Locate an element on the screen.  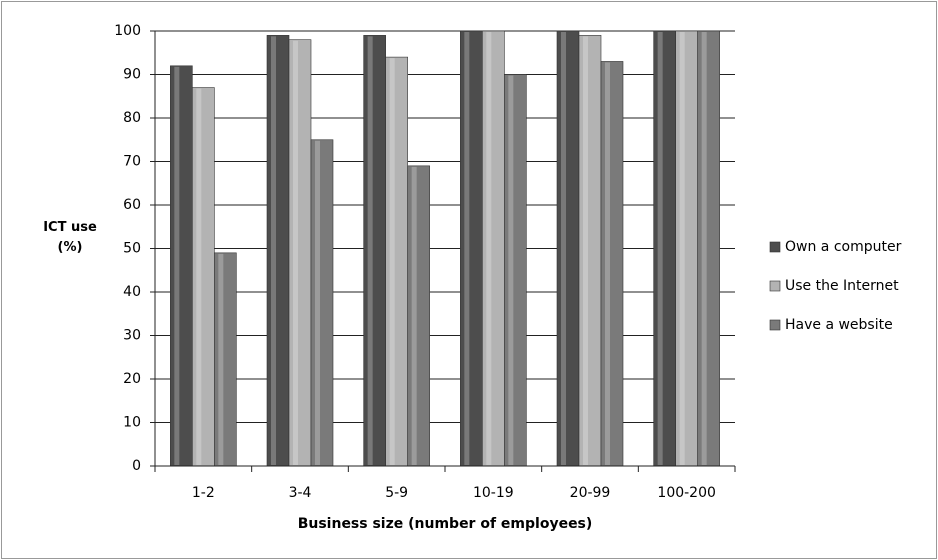
x-tick-label: 10-19 is located at coordinates (493, 493).